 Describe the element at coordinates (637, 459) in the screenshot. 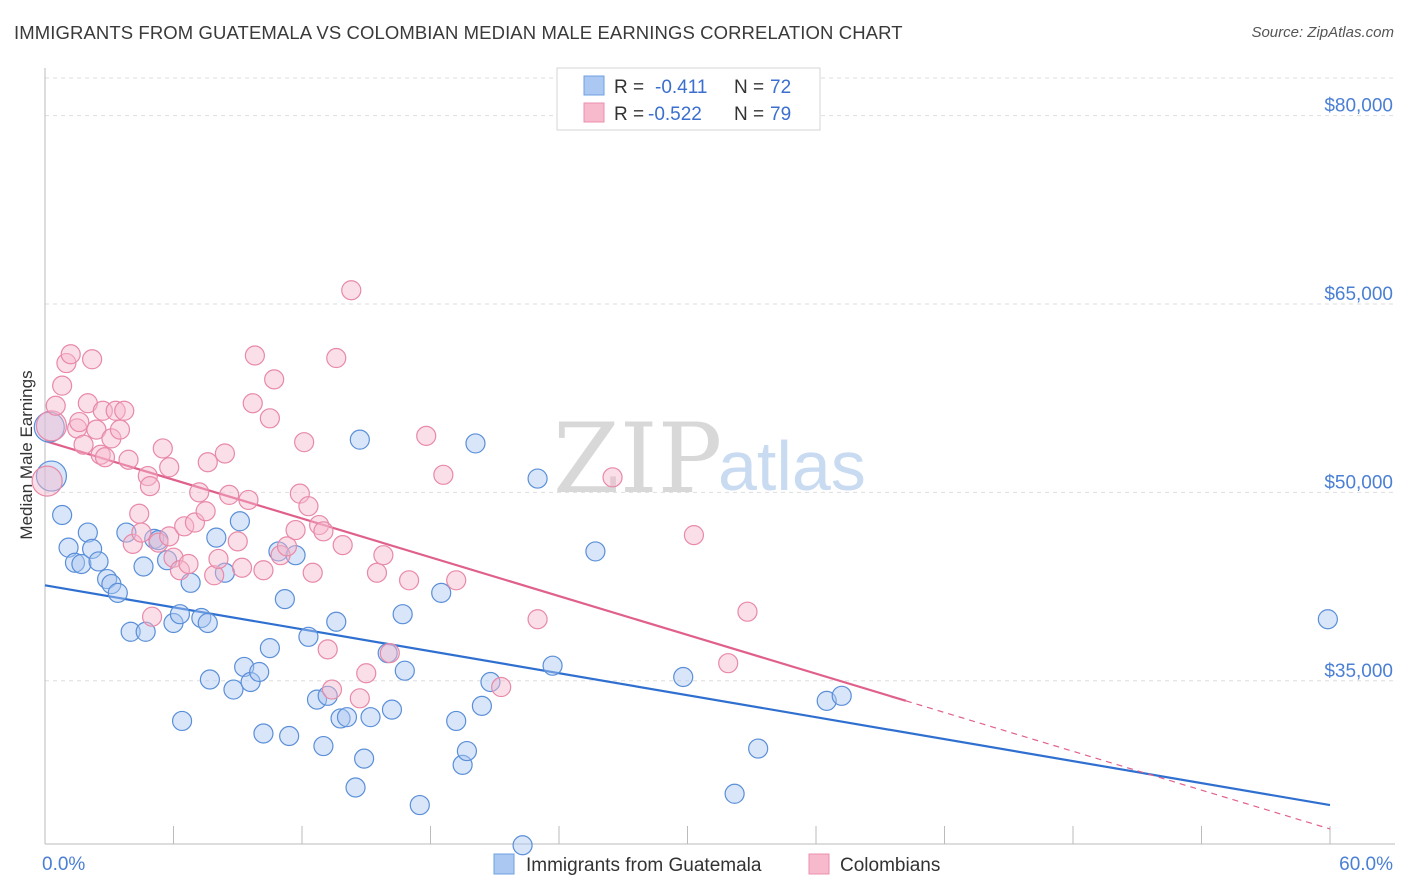

I see `watermark-zip: ZIP` at that location.